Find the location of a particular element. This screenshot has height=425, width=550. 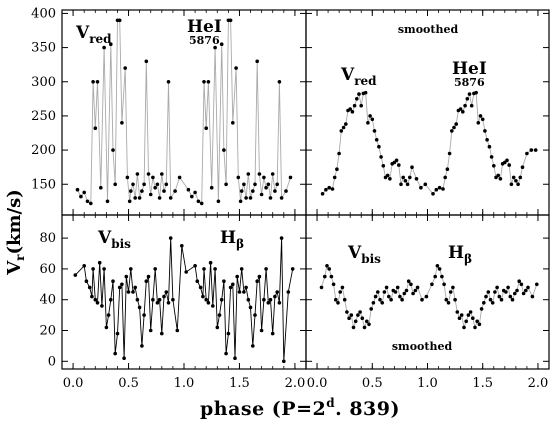

annotation-subscript: red is located at coordinates (365, 81).